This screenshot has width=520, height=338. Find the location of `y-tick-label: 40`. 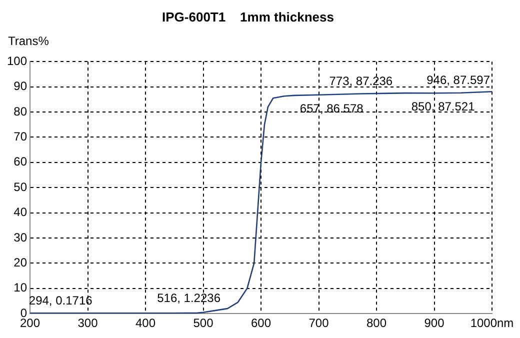

y-tick-label: 40 is located at coordinates (21, 212).